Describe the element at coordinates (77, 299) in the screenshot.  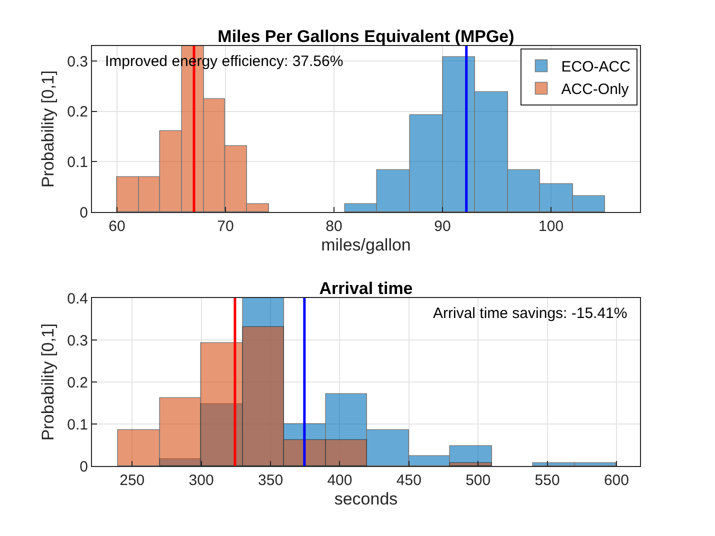
I see `y-tick-label: 0.4` at that location.